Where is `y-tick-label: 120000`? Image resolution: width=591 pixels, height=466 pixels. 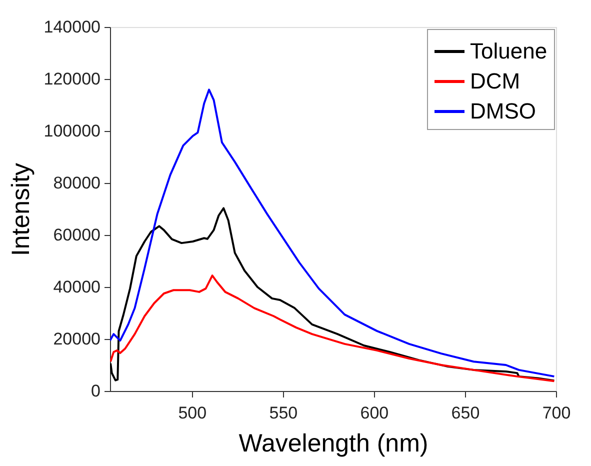
y-tick-label: 120000 is located at coordinates (72, 79).